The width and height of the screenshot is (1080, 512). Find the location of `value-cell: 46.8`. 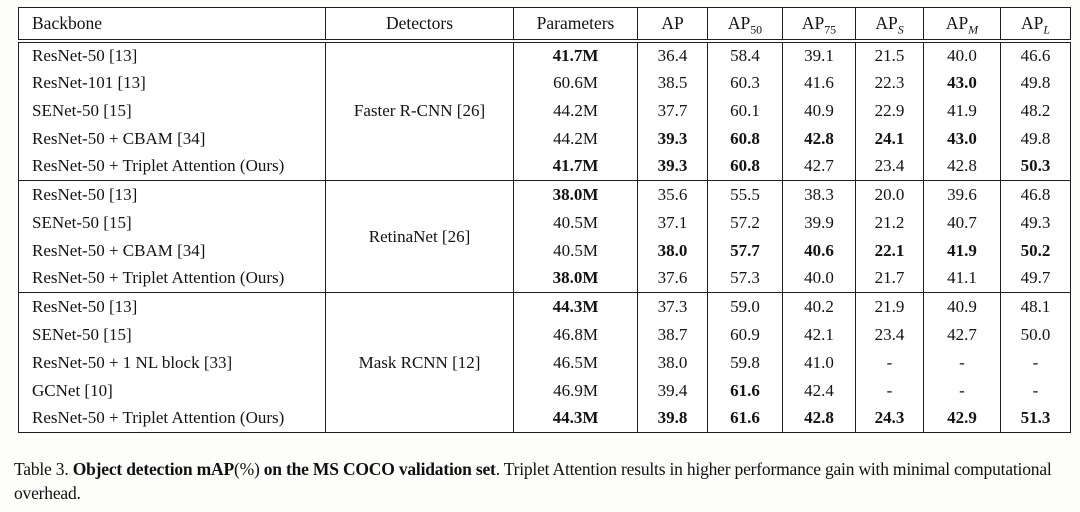

value-cell: 46.8 is located at coordinates (1035, 194).